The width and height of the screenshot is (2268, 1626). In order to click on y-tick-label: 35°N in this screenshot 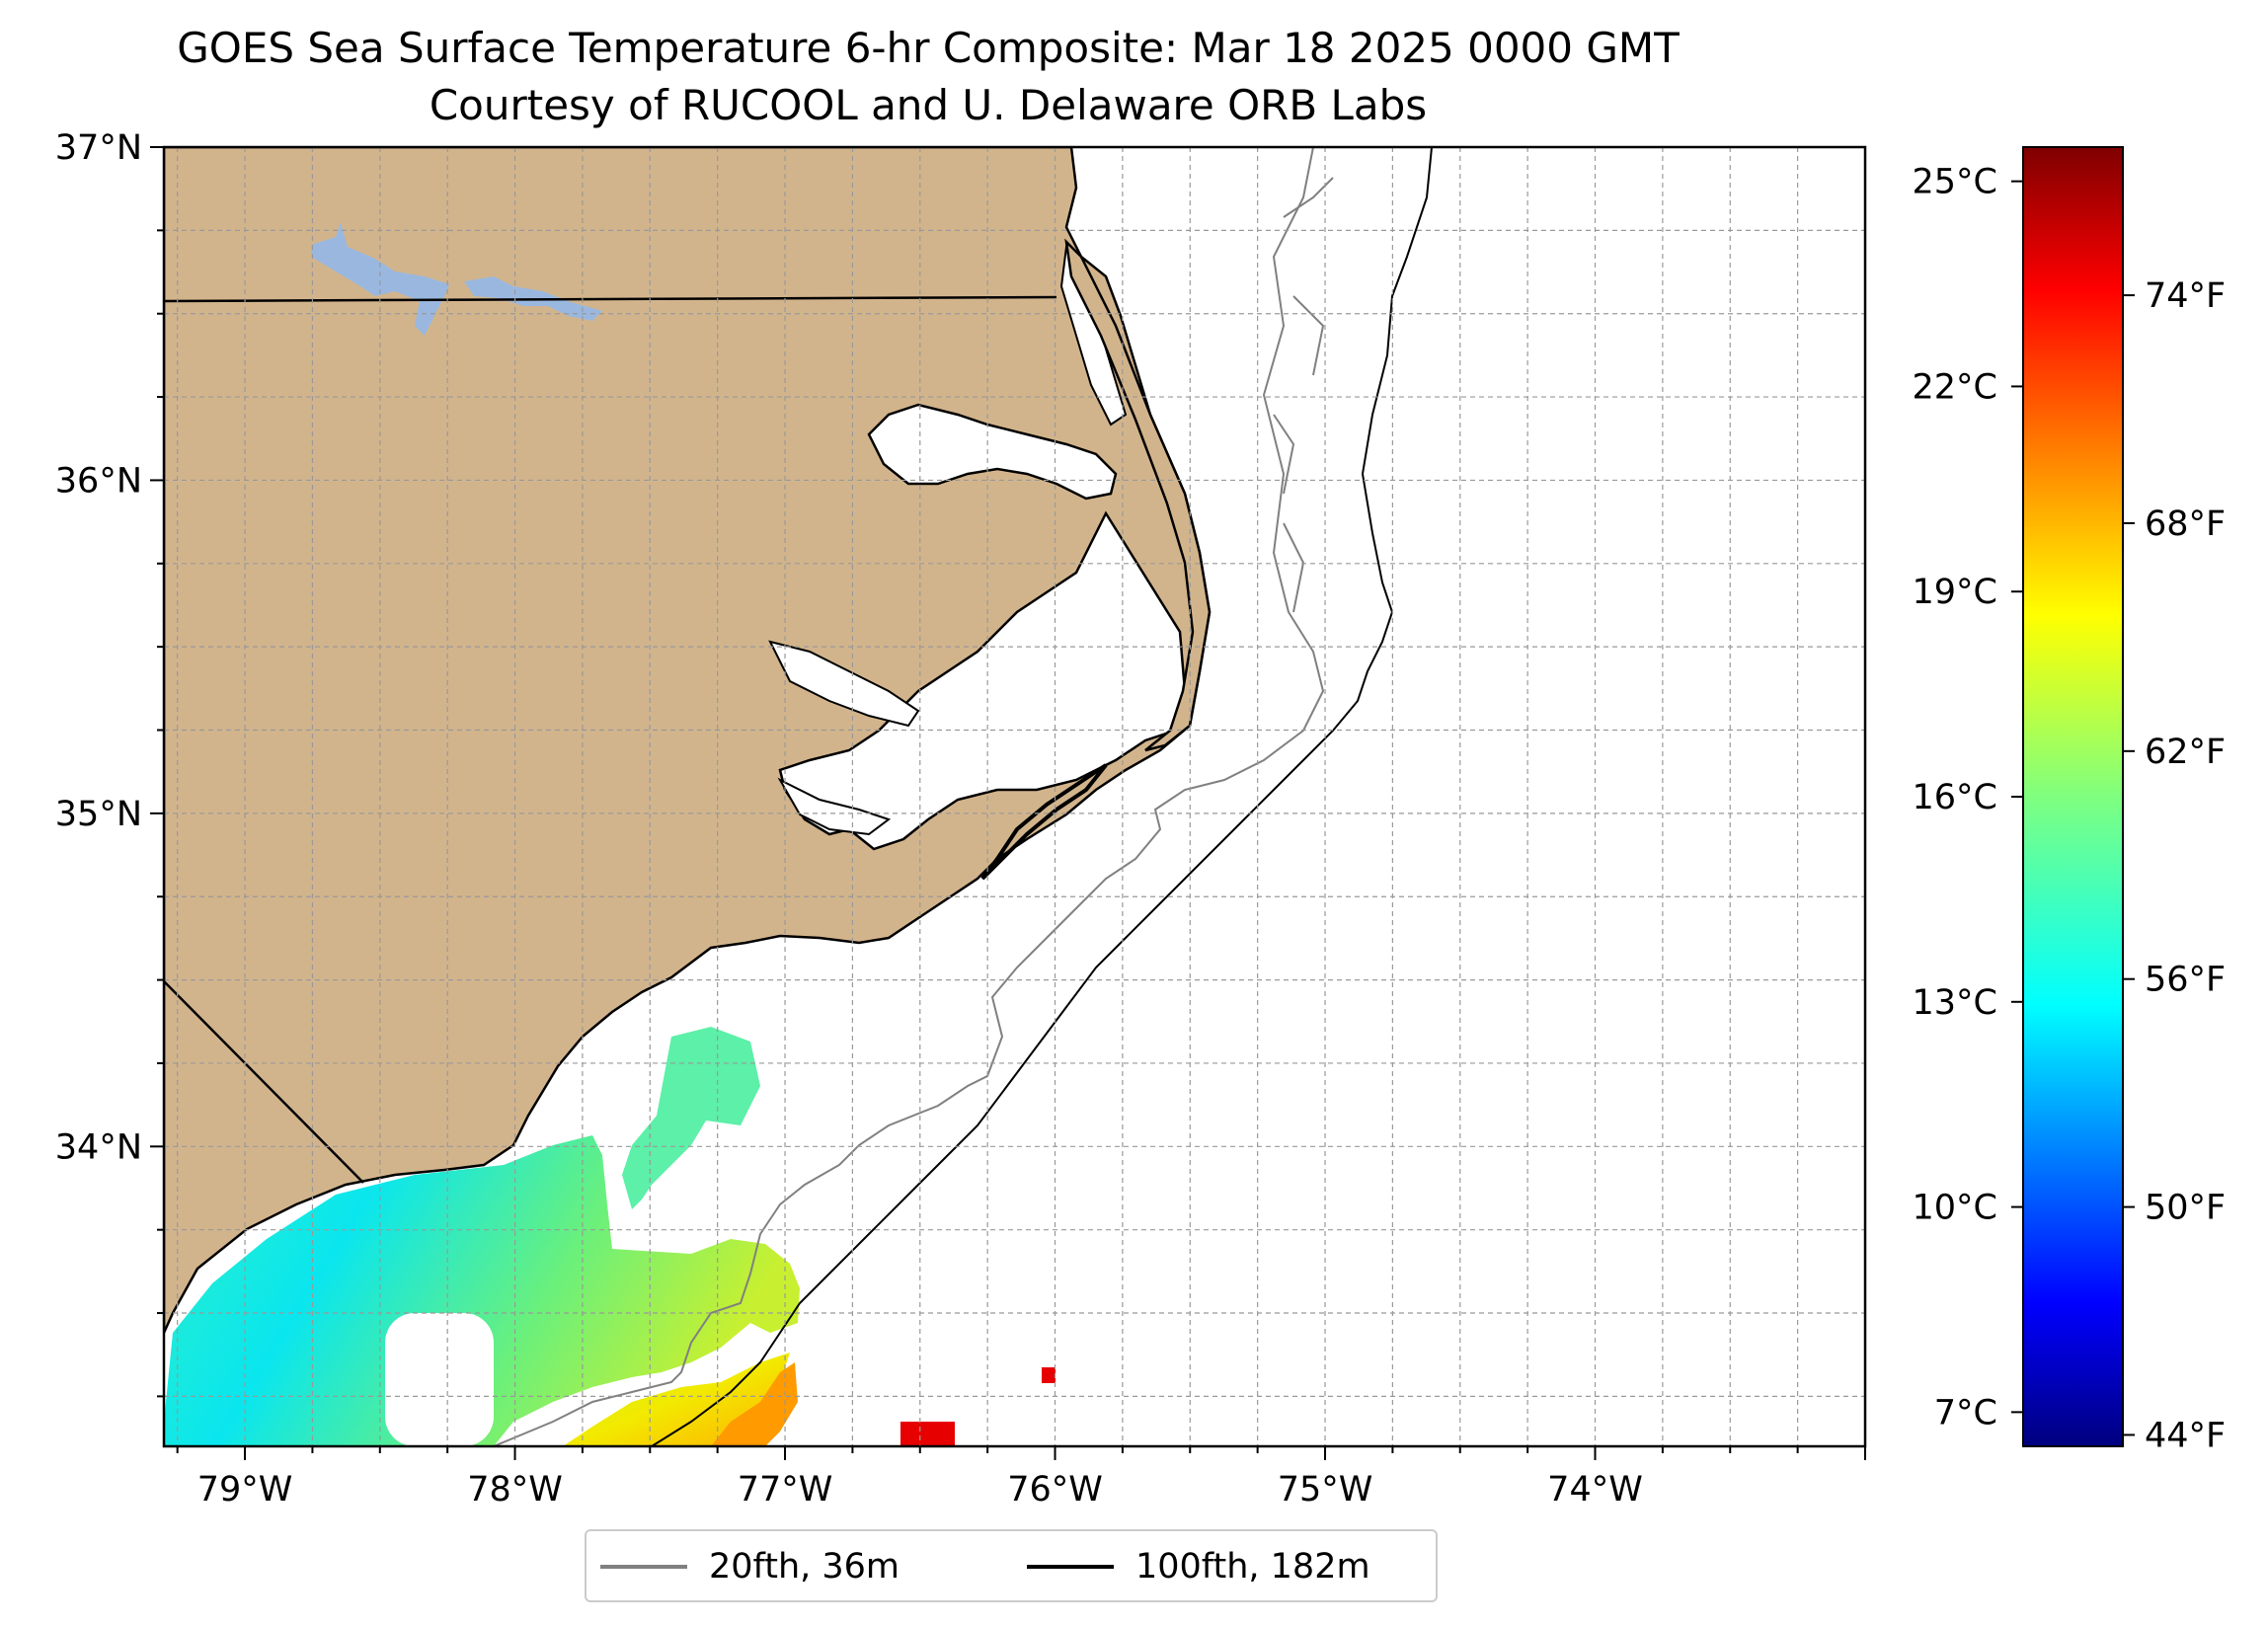, I will do `click(98, 814)`.